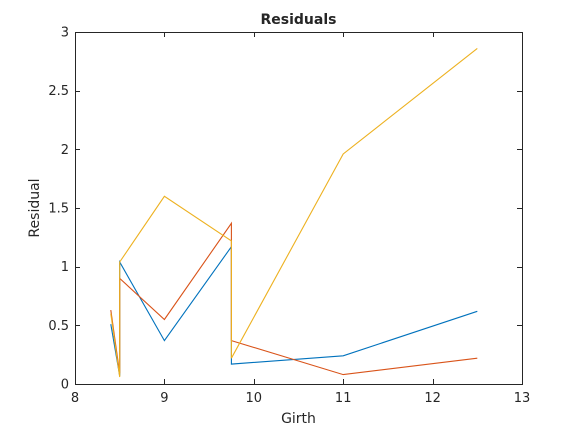 The height and width of the screenshot is (433, 579). Describe the element at coordinates (522, 398) in the screenshot. I see `x-tick-label: 13` at that location.